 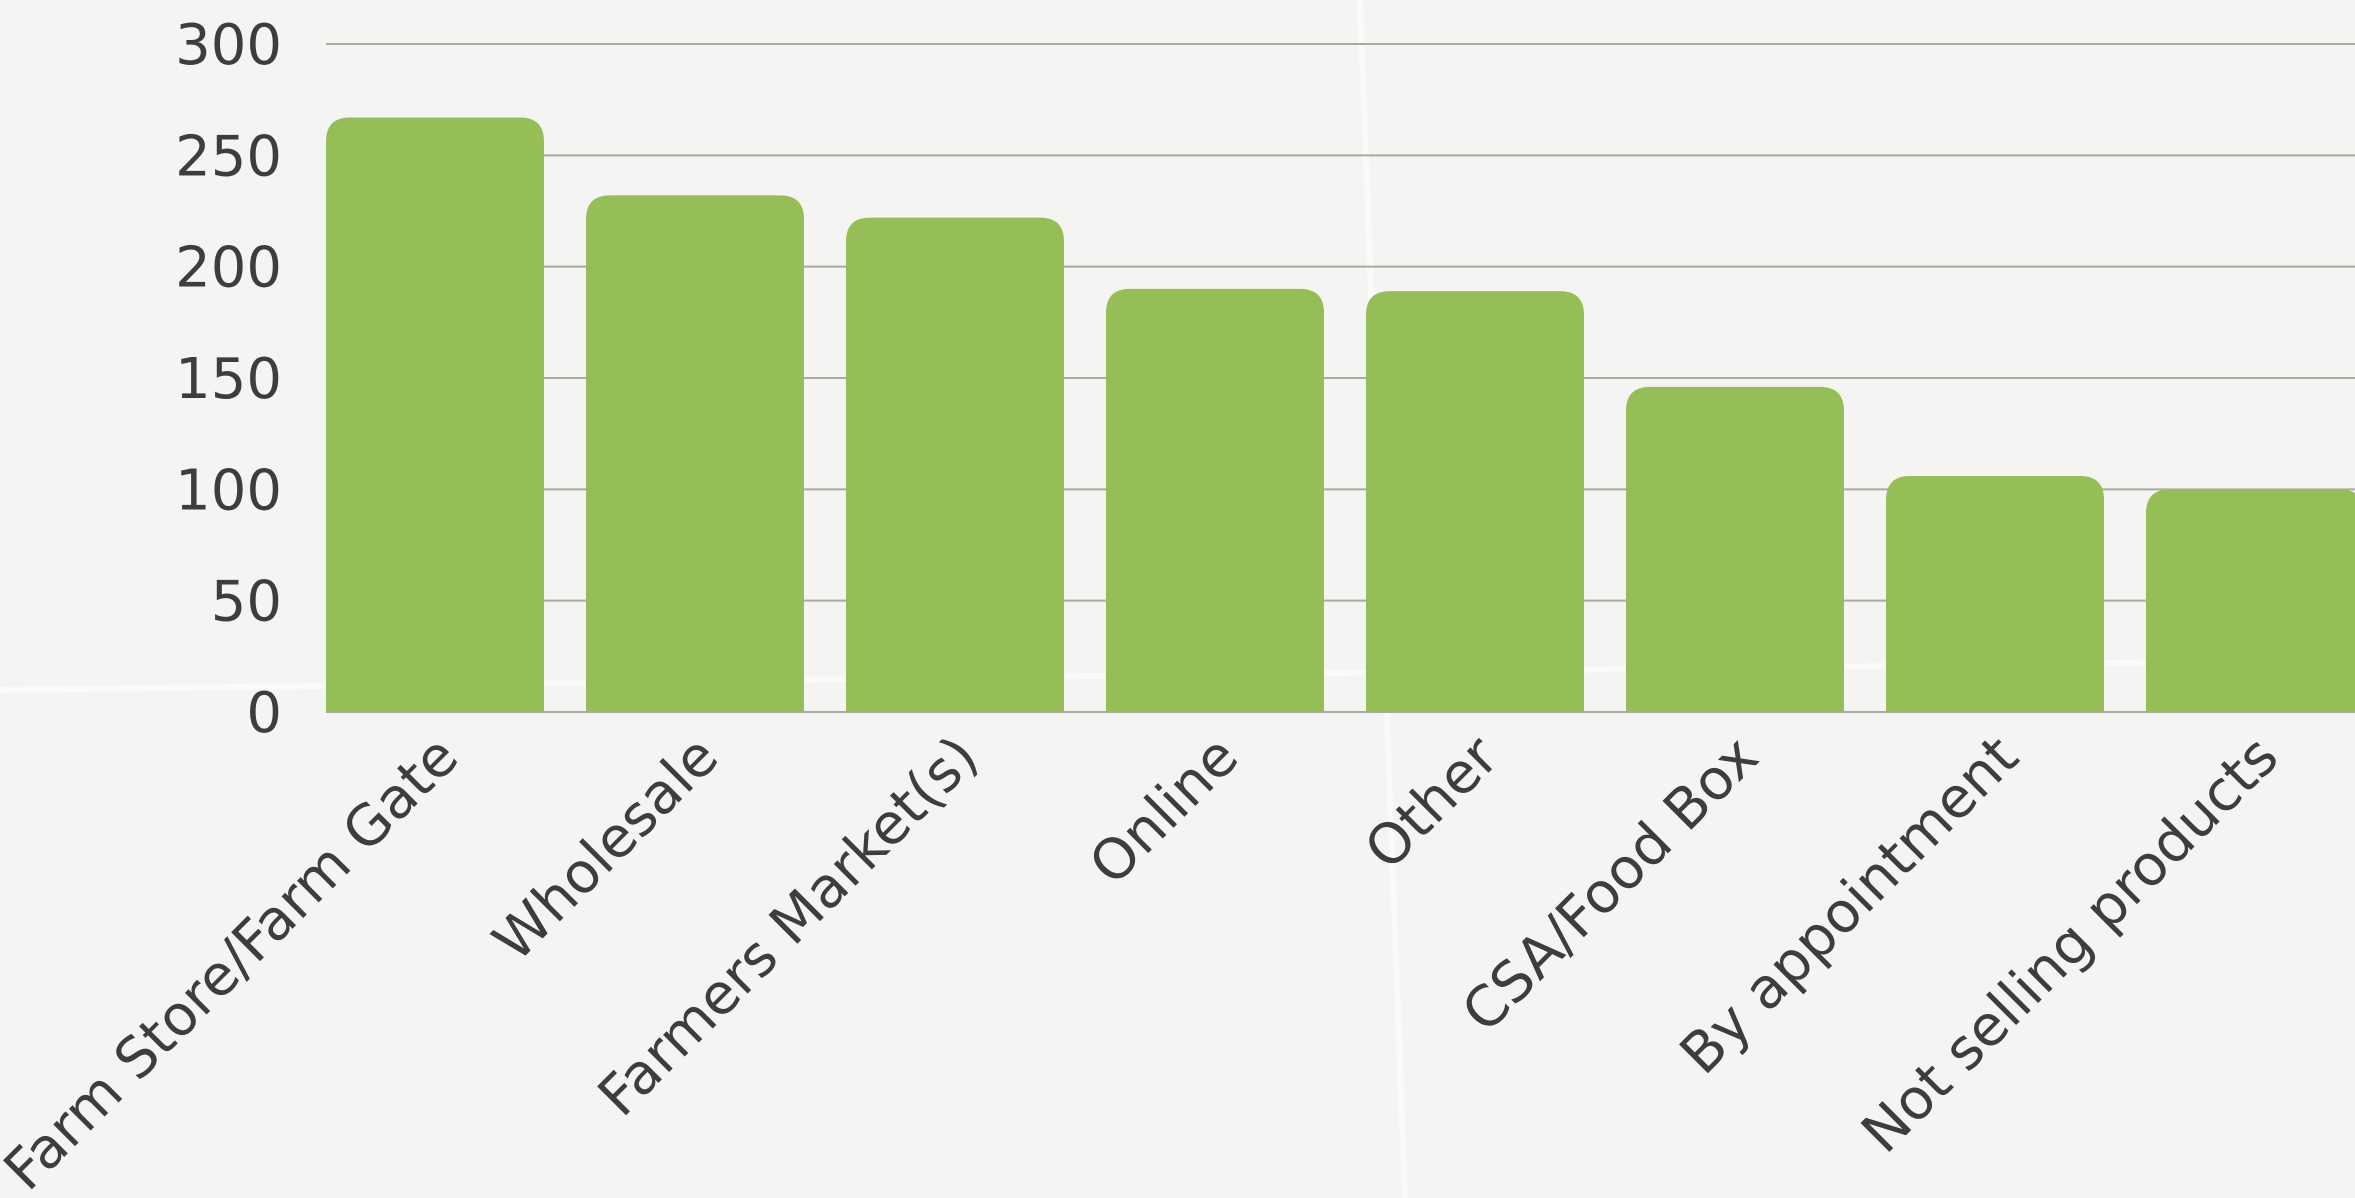 What do you see at coordinates (264, 713) in the screenshot?
I see `y-tick-label: 0` at bounding box center [264, 713].